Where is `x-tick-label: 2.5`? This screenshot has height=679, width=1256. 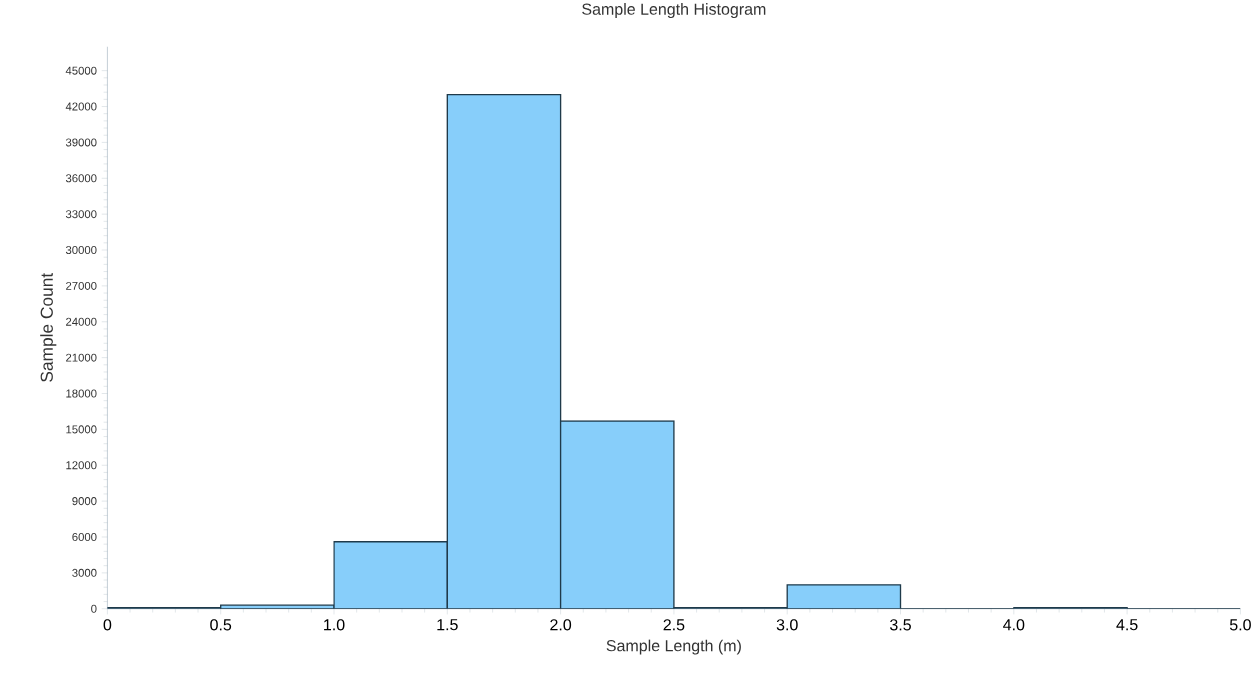
x-tick-label: 2.5 is located at coordinates (674, 625).